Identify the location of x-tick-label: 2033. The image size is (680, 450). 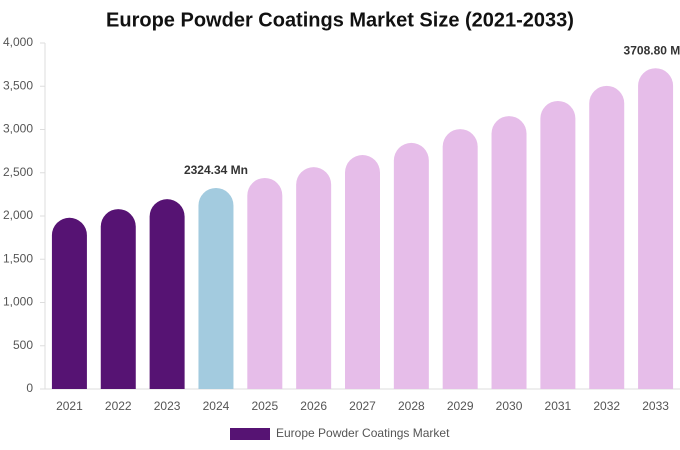
(655, 406).